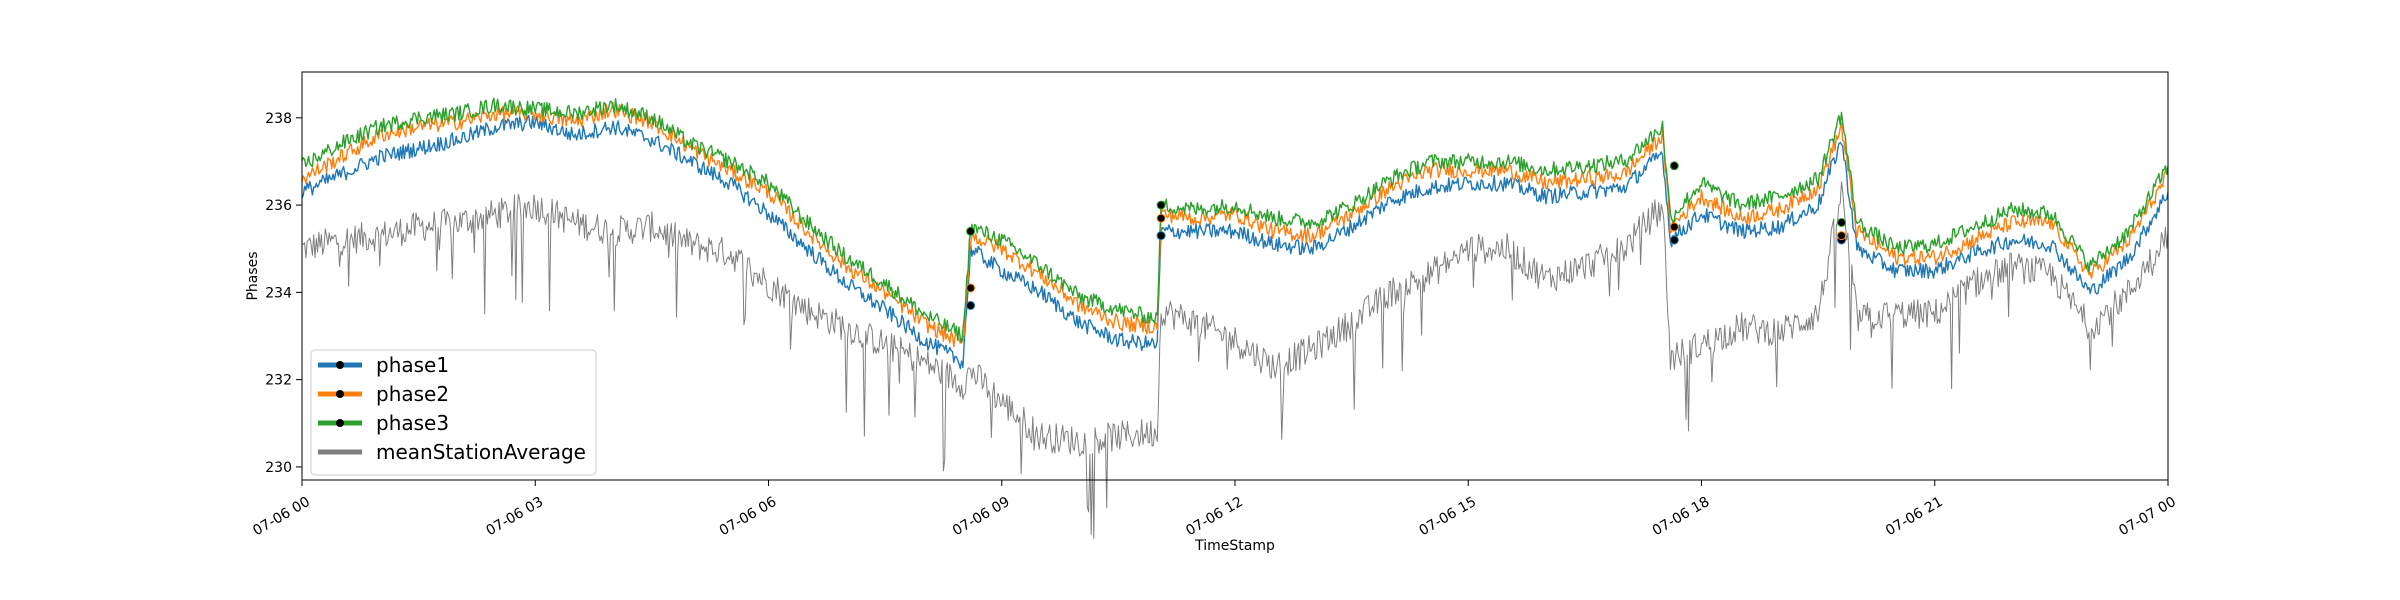  I want to click on legend-marker-phase3, so click(340, 423).